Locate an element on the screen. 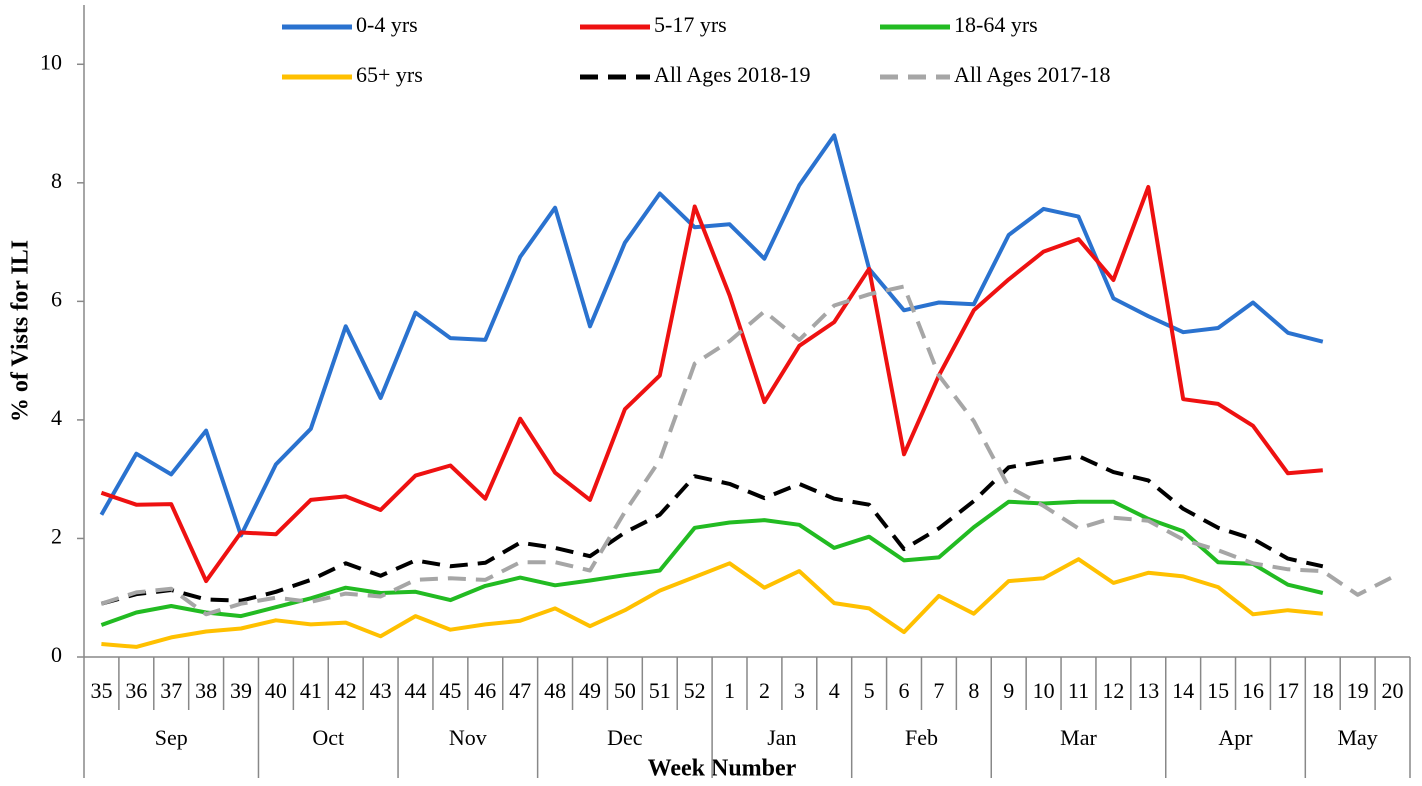 The image size is (1422, 786). x-tick-label: 45 is located at coordinates (450, 690).